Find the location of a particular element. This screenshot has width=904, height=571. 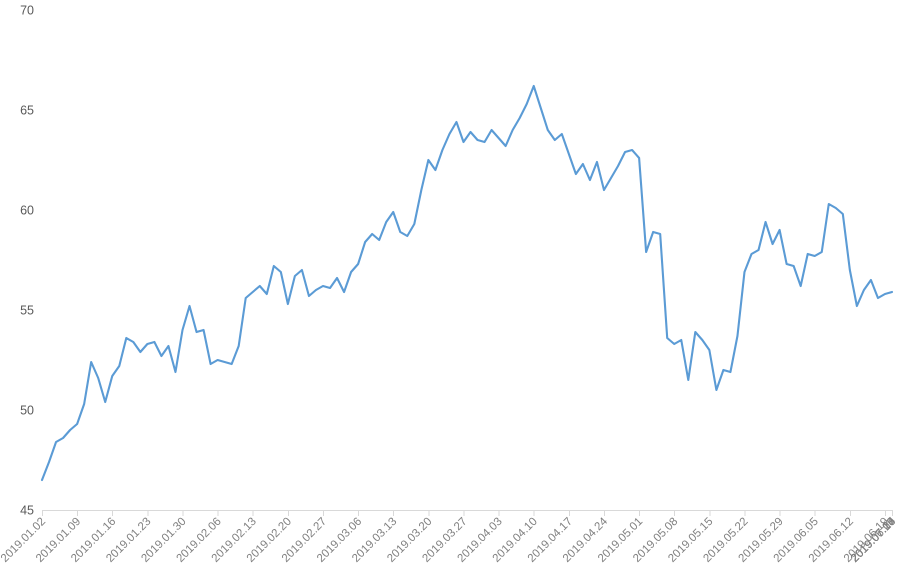

y-axis-tick-label: 50 is located at coordinates (27, 411).